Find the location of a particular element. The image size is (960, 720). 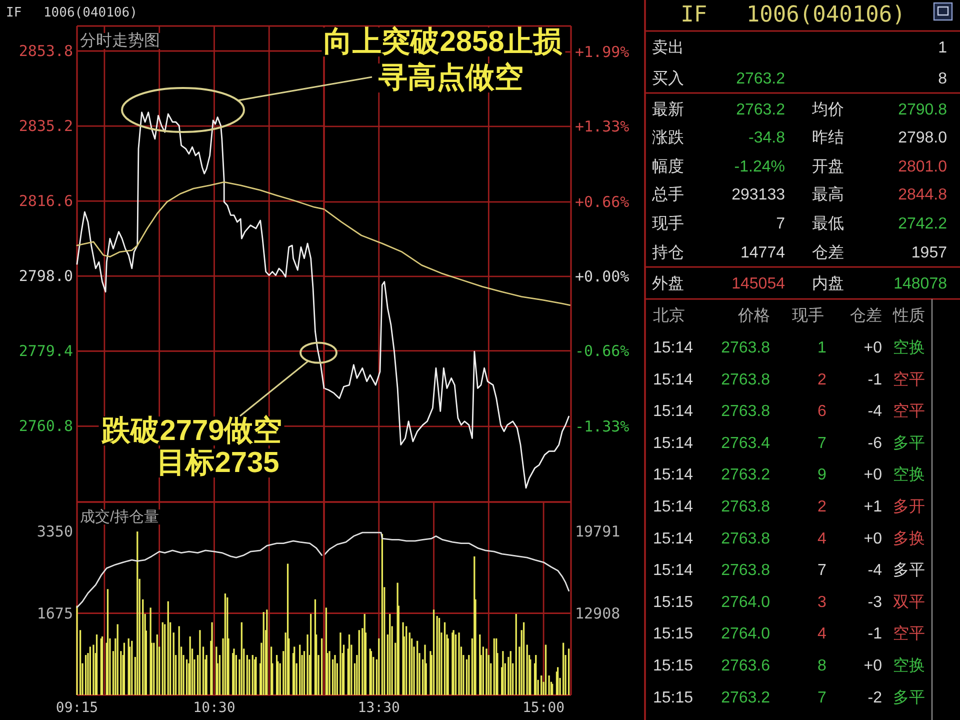

y2-tick-label: +1.99% is located at coordinates (602, 51).